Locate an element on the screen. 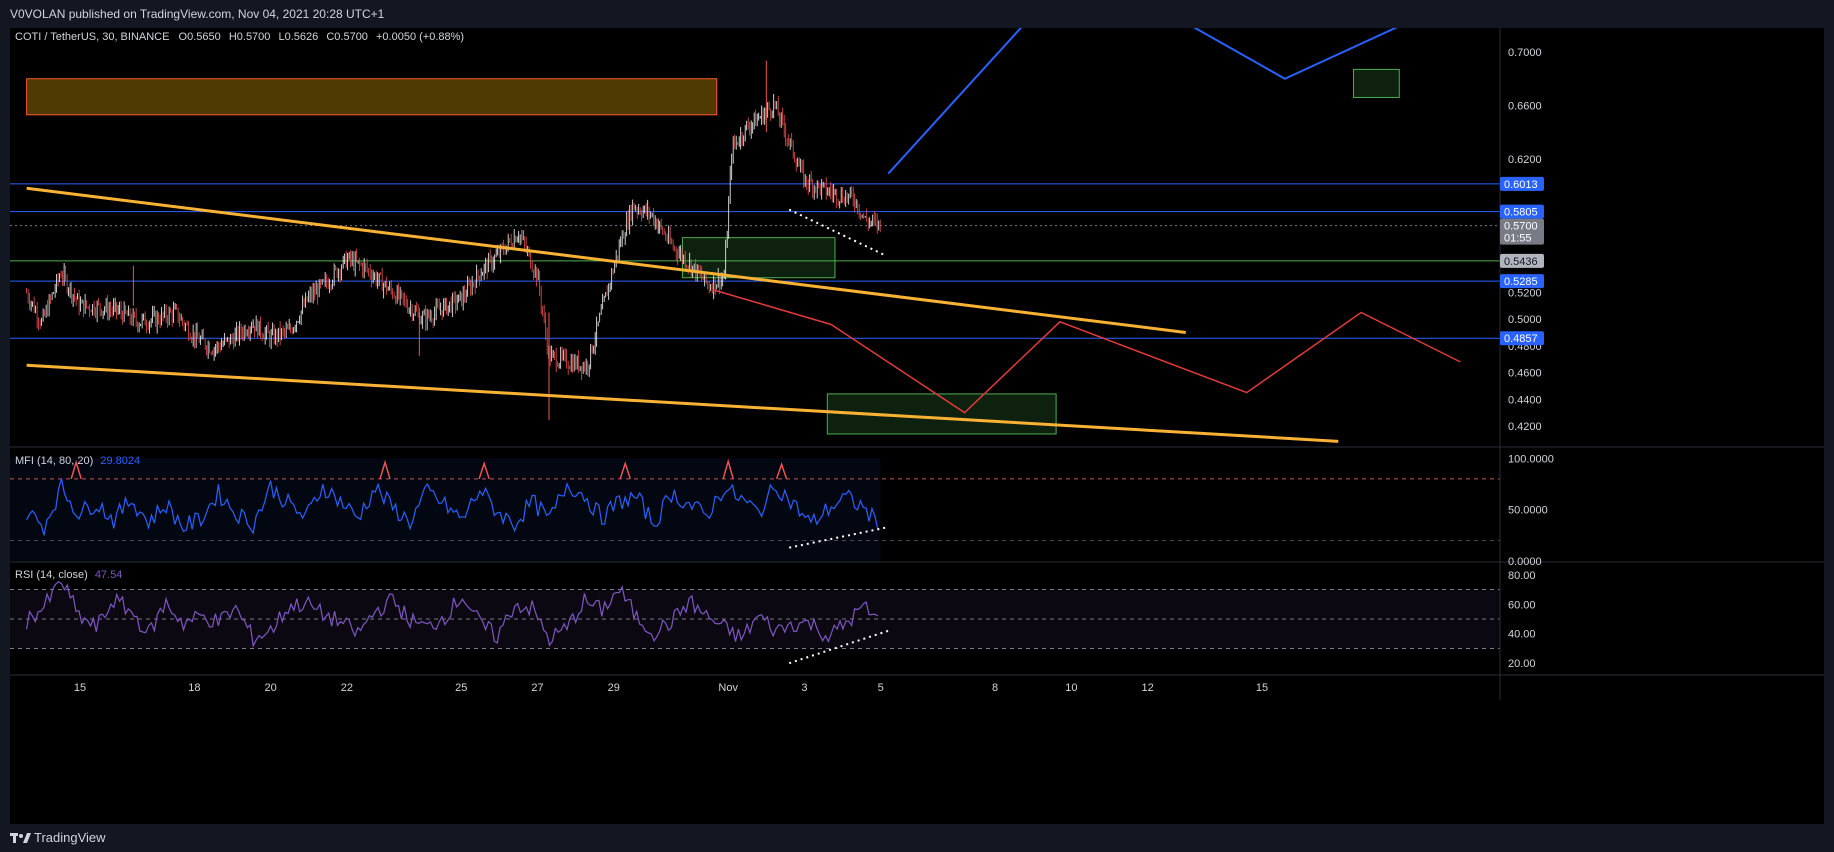 This screenshot has width=1834, height=852. price-badge-text: 0.4857 is located at coordinates (1521, 339).